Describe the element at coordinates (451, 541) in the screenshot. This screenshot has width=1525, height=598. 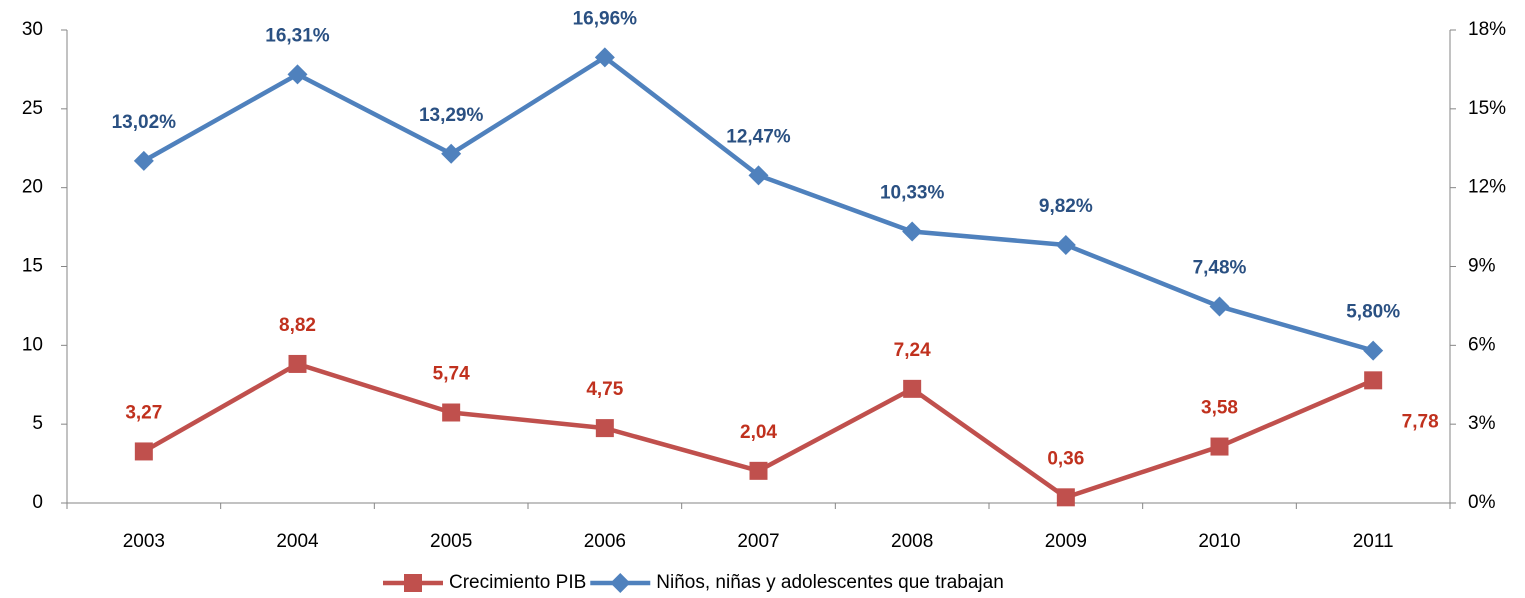
I see `x-tick-label: 2005` at that location.